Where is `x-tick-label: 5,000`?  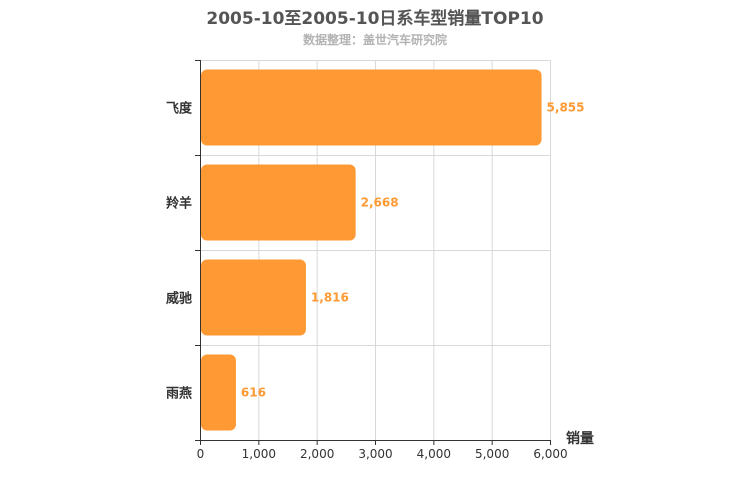
x-tick-label: 5,000 is located at coordinates (492, 454).